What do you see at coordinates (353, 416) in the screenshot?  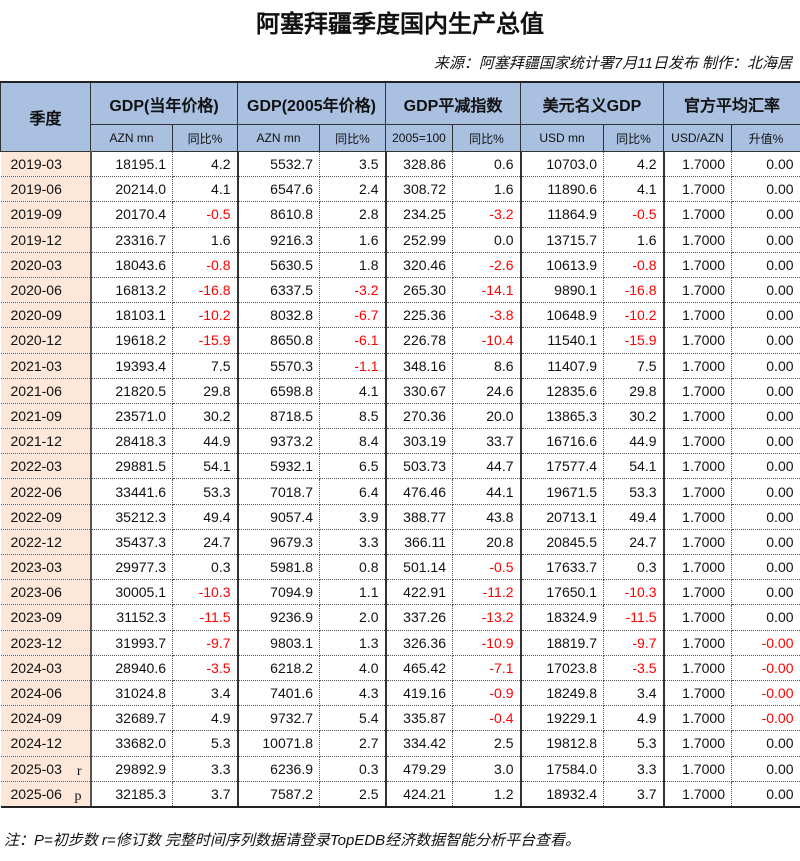 I see `value-cell: 8.5` at bounding box center [353, 416].